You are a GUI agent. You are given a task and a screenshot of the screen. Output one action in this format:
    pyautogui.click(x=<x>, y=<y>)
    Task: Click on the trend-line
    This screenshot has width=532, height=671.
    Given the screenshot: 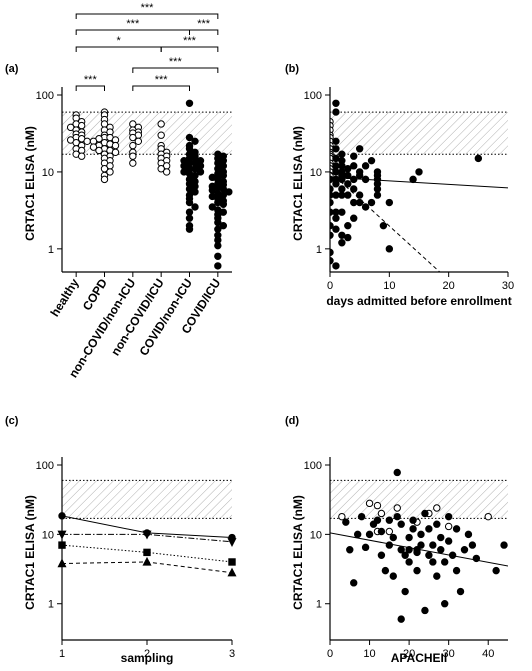 What is the action you would take?
    pyautogui.click(x=419, y=182)
    